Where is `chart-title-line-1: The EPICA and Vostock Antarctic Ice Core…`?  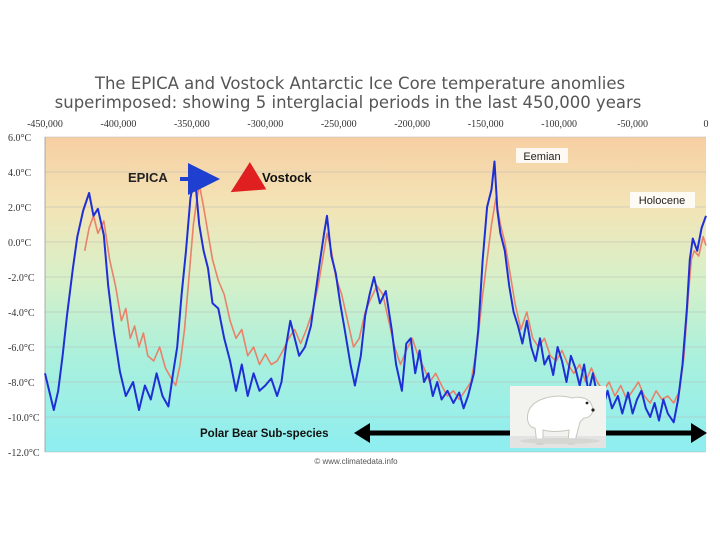 chart-title-line-1: The EPICA and Vostock Antarctic Ice Core… is located at coordinates (359, 83).